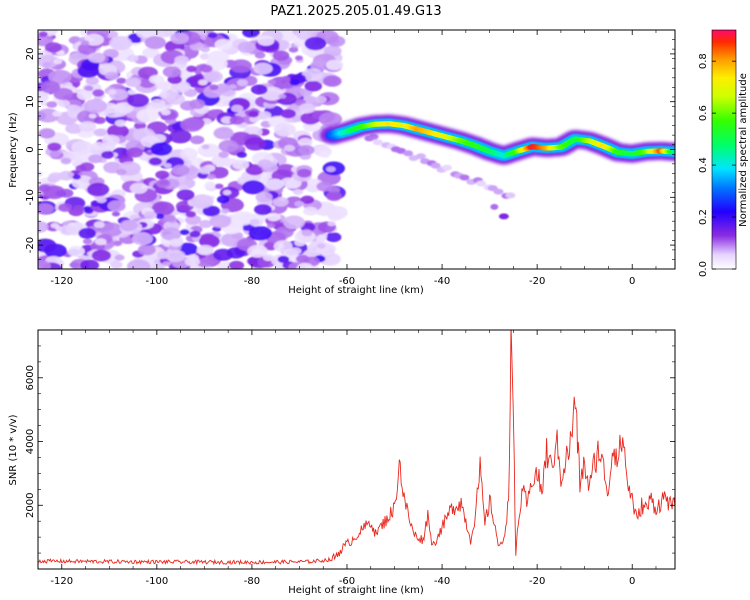 The image size is (750, 600). Describe the element at coordinates (252, 281) in the screenshot. I see `x-tick-label: -80` at that location.